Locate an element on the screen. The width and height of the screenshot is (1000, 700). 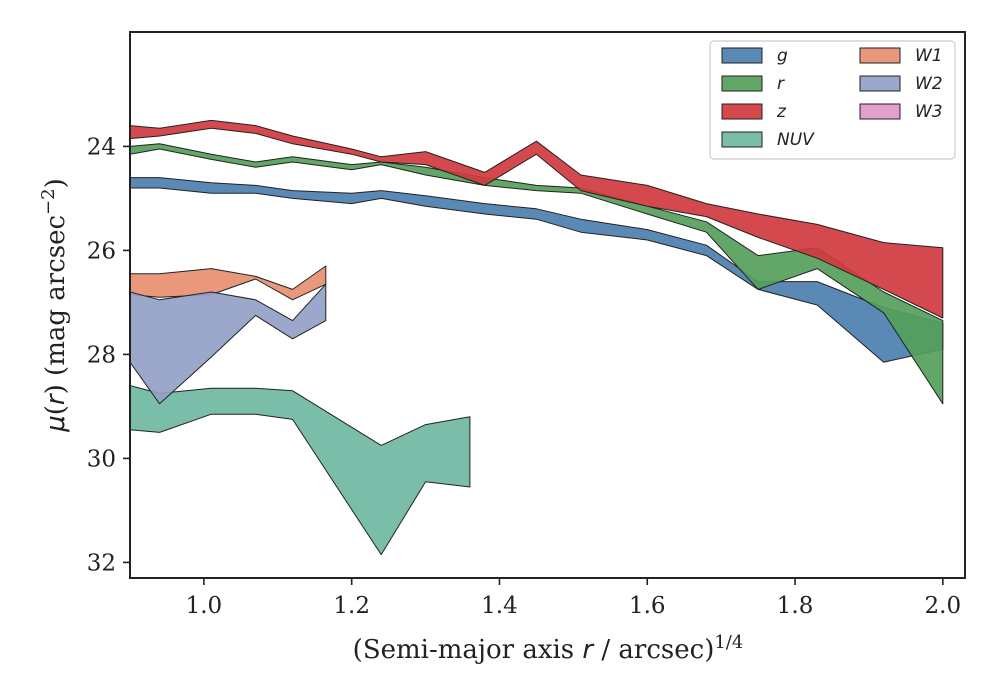
legend-frame is located at coordinates (832, 100).